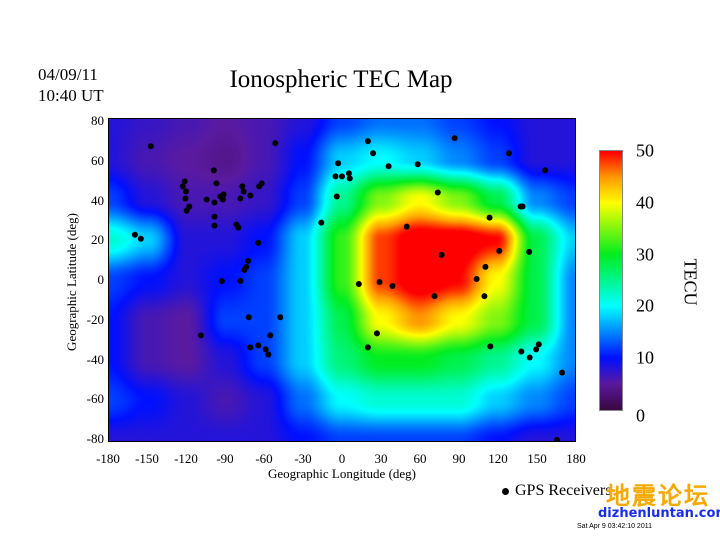  Describe the element at coordinates (97, 240) in the screenshot. I see `y-tick-label: 20` at that location.